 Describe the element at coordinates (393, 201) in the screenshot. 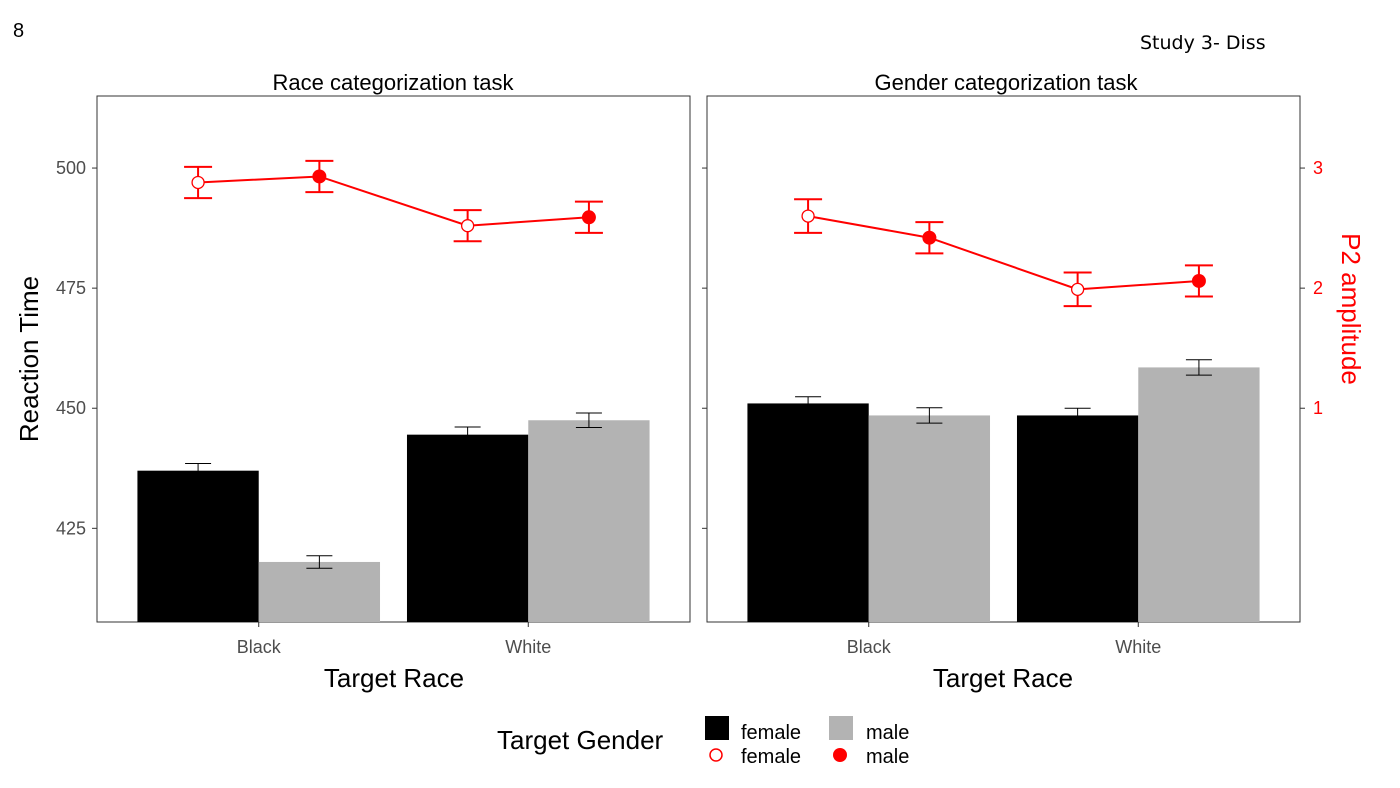

I see `p2-line-race` at that location.